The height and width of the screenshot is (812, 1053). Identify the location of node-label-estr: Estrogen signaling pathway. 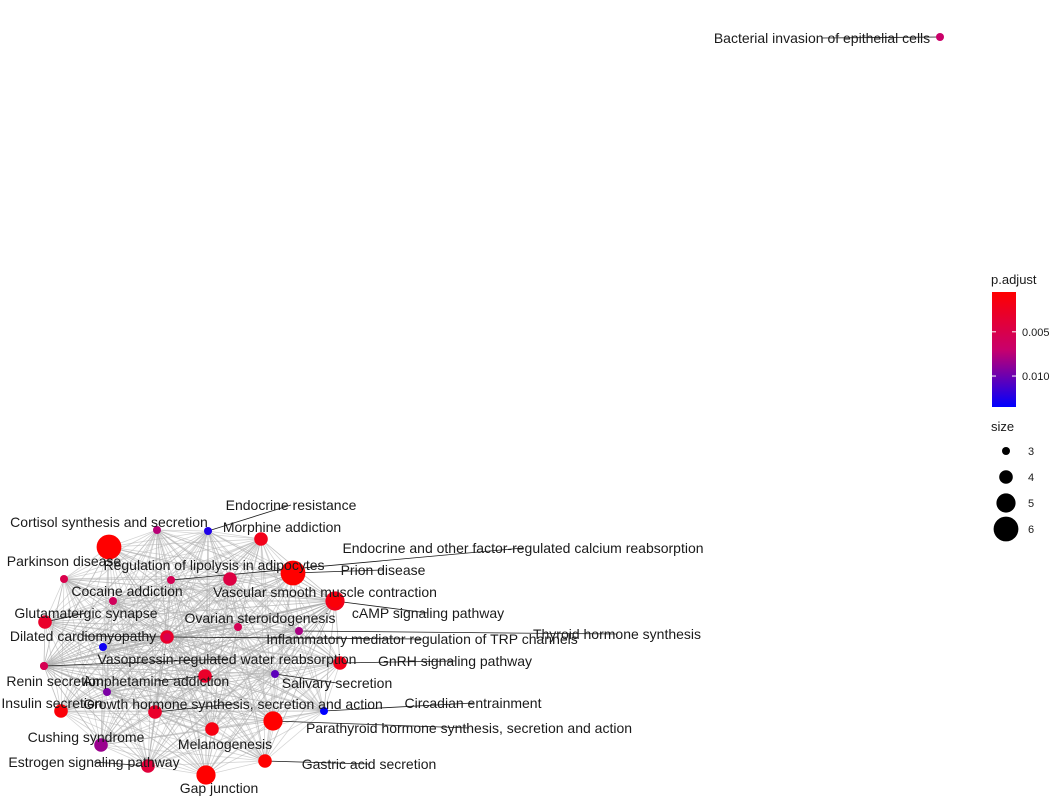
(93, 762).